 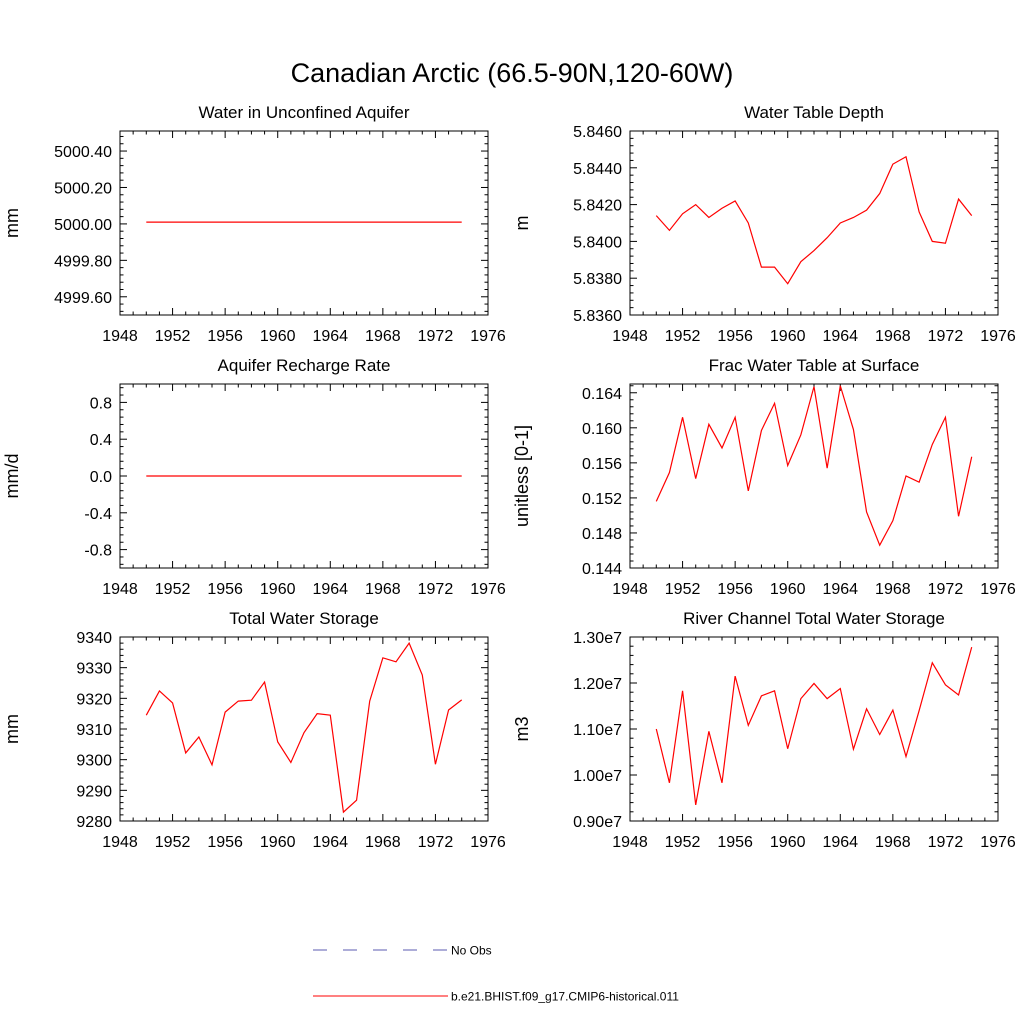 I want to click on y-tick-label: -0.8, so click(x=98, y=551).